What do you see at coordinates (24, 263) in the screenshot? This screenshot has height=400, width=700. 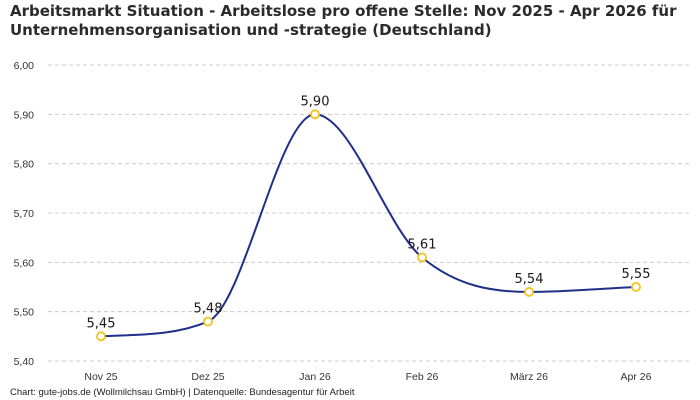 I see `y-tick-label: 5,60` at bounding box center [24, 263].